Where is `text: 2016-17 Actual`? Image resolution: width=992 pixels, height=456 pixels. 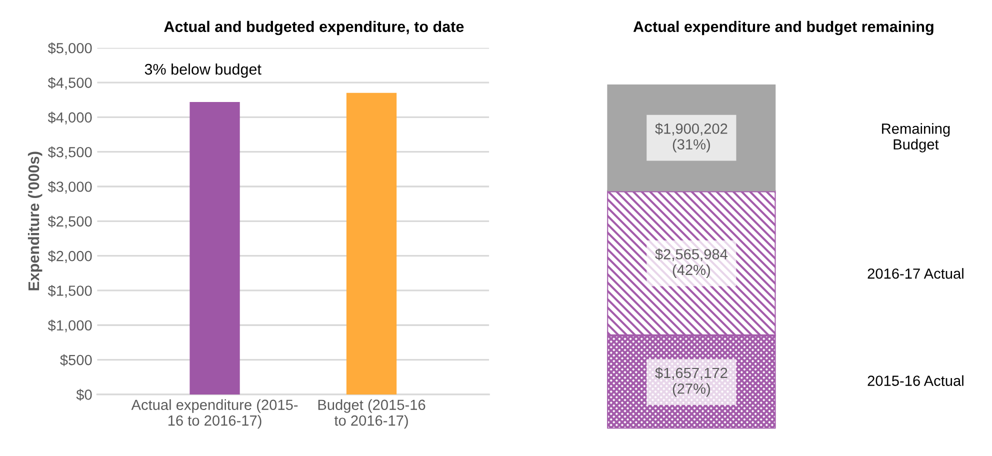 text: 2016-17 Actual is located at coordinates (916, 273).